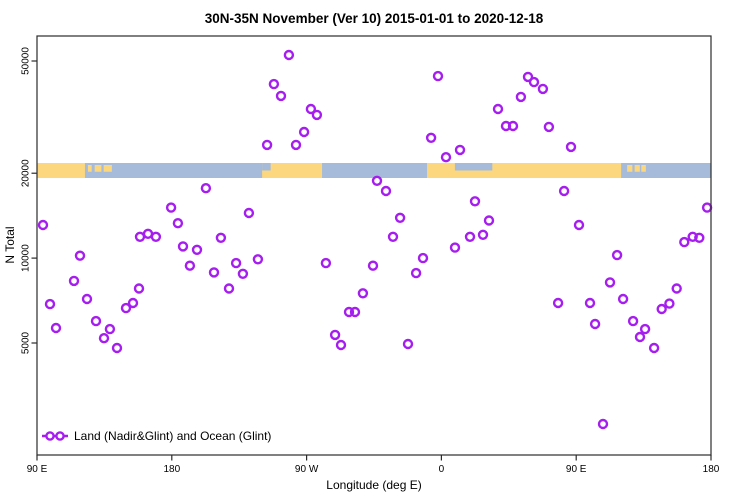 The image size is (750, 500). I want to click on y-tick-label: 5000, so click(26, 342).